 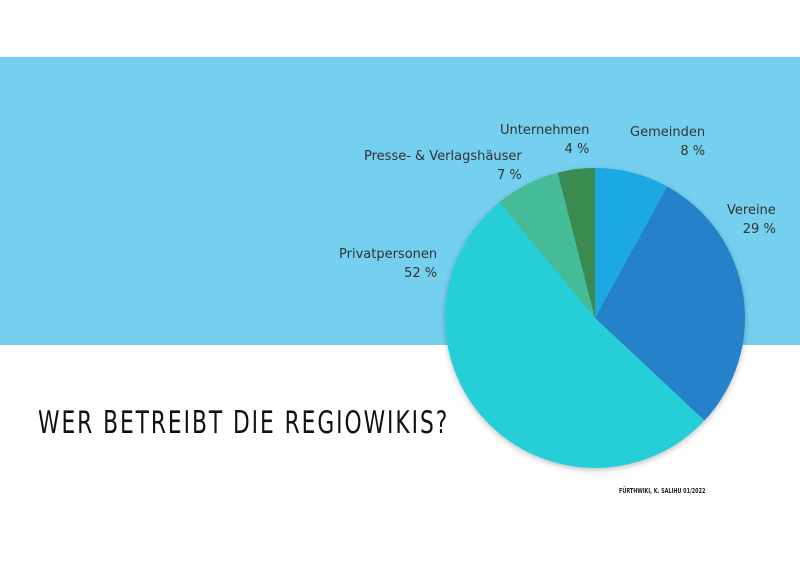 What do you see at coordinates (388, 254) in the screenshot?
I see `slice-label: Privatpersonen` at bounding box center [388, 254].